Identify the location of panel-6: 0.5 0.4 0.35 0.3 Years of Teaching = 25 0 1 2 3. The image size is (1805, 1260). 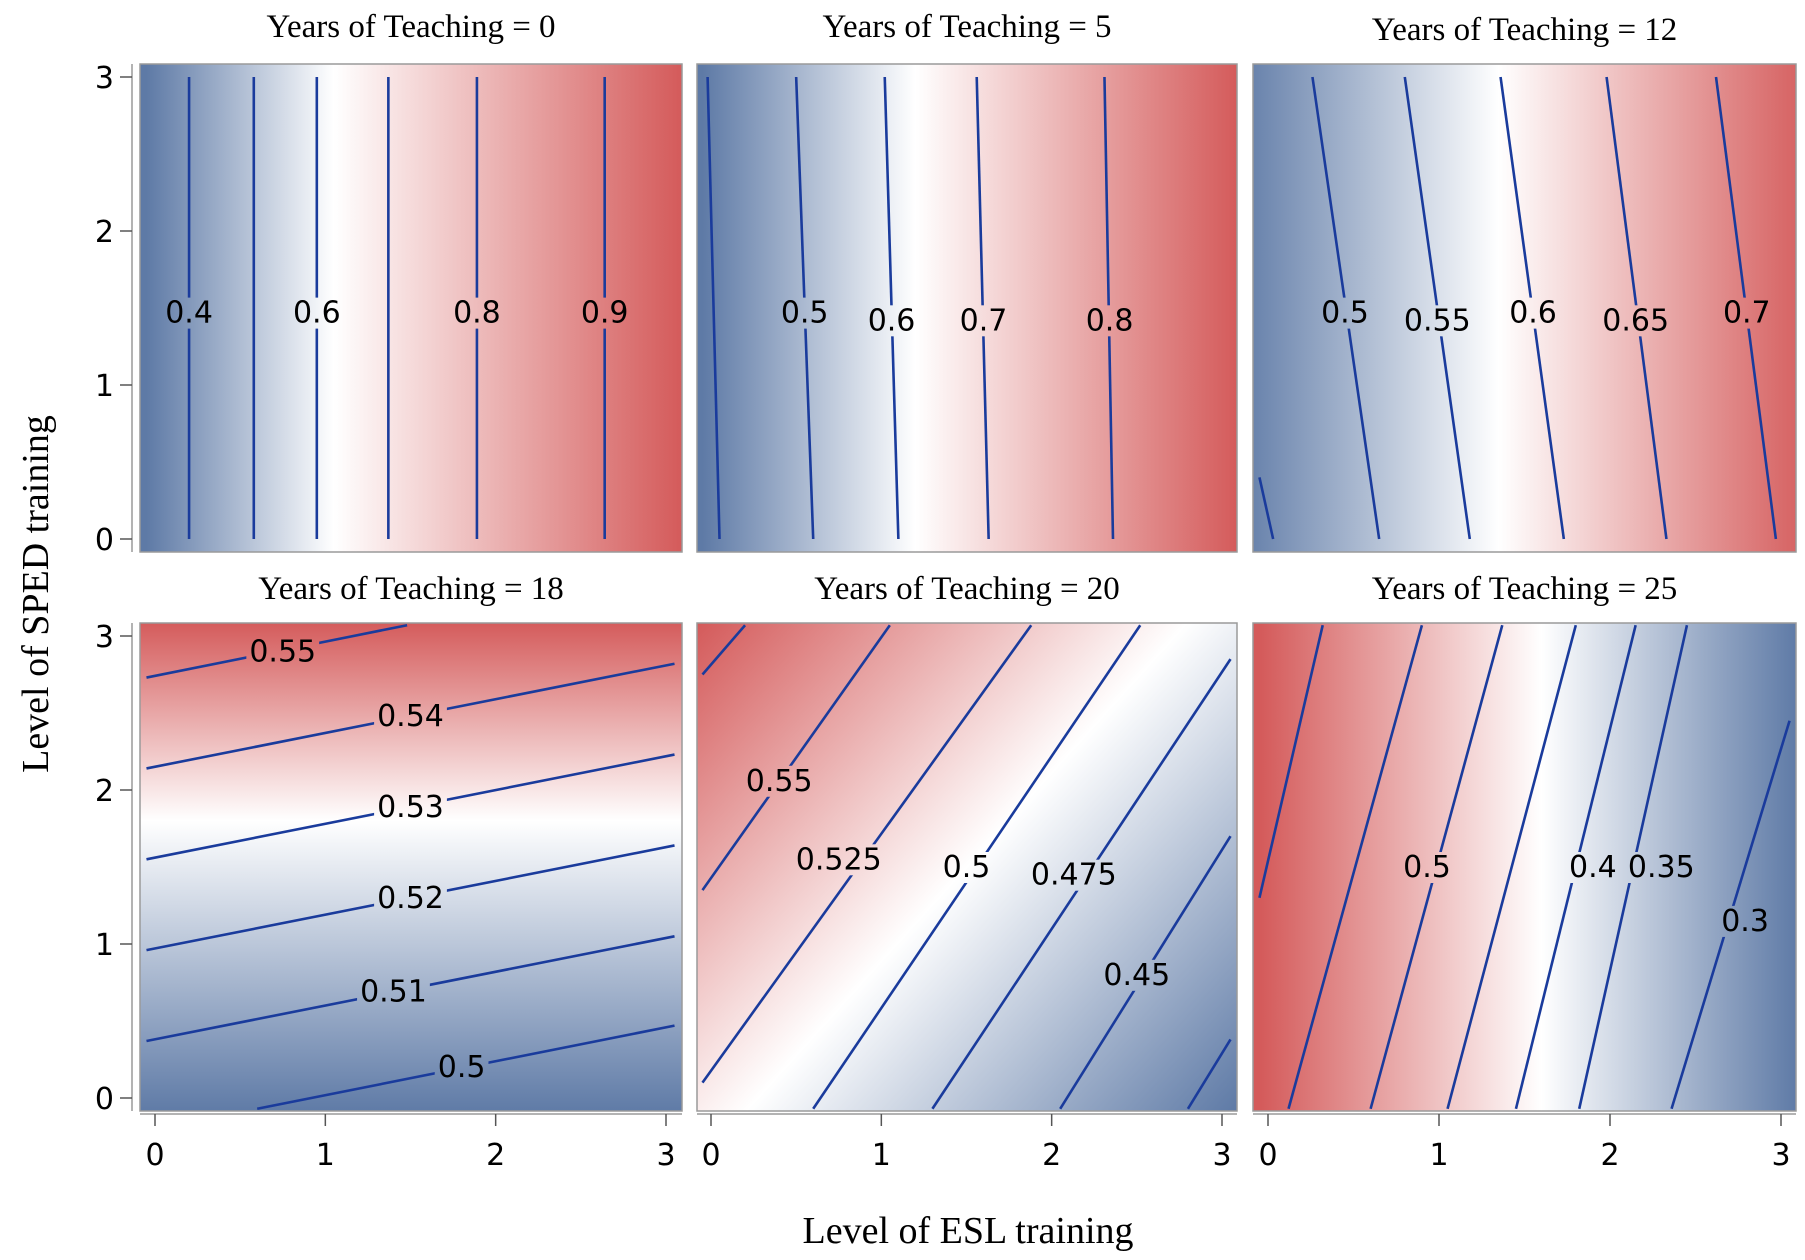
(1524, 872).